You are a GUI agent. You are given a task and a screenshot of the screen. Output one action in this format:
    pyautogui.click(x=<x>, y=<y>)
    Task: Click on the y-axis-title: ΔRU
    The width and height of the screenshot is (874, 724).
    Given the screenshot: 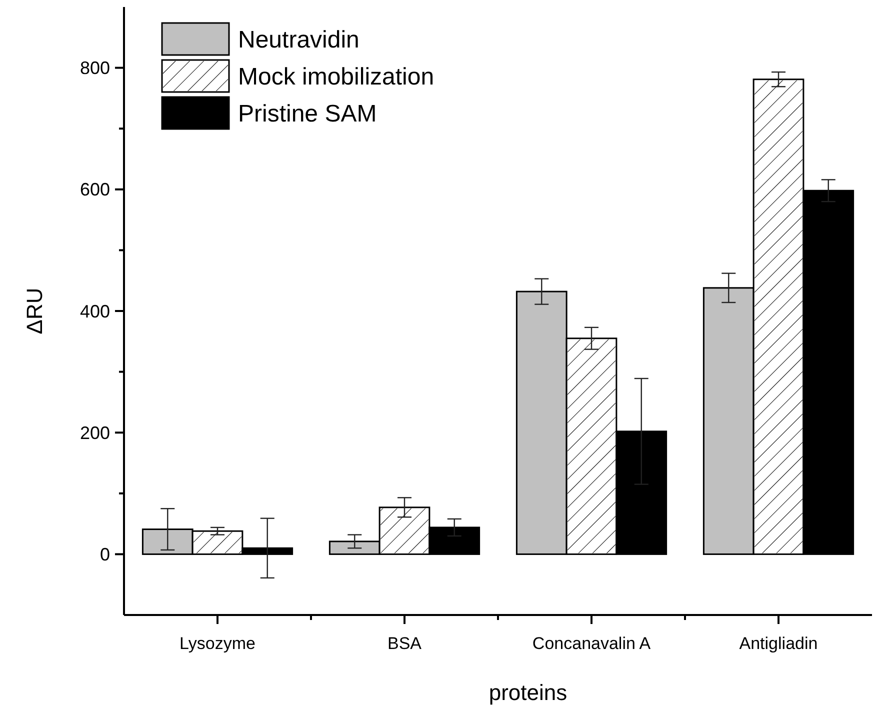 What is the action you would take?
    pyautogui.click(x=34, y=311)
    